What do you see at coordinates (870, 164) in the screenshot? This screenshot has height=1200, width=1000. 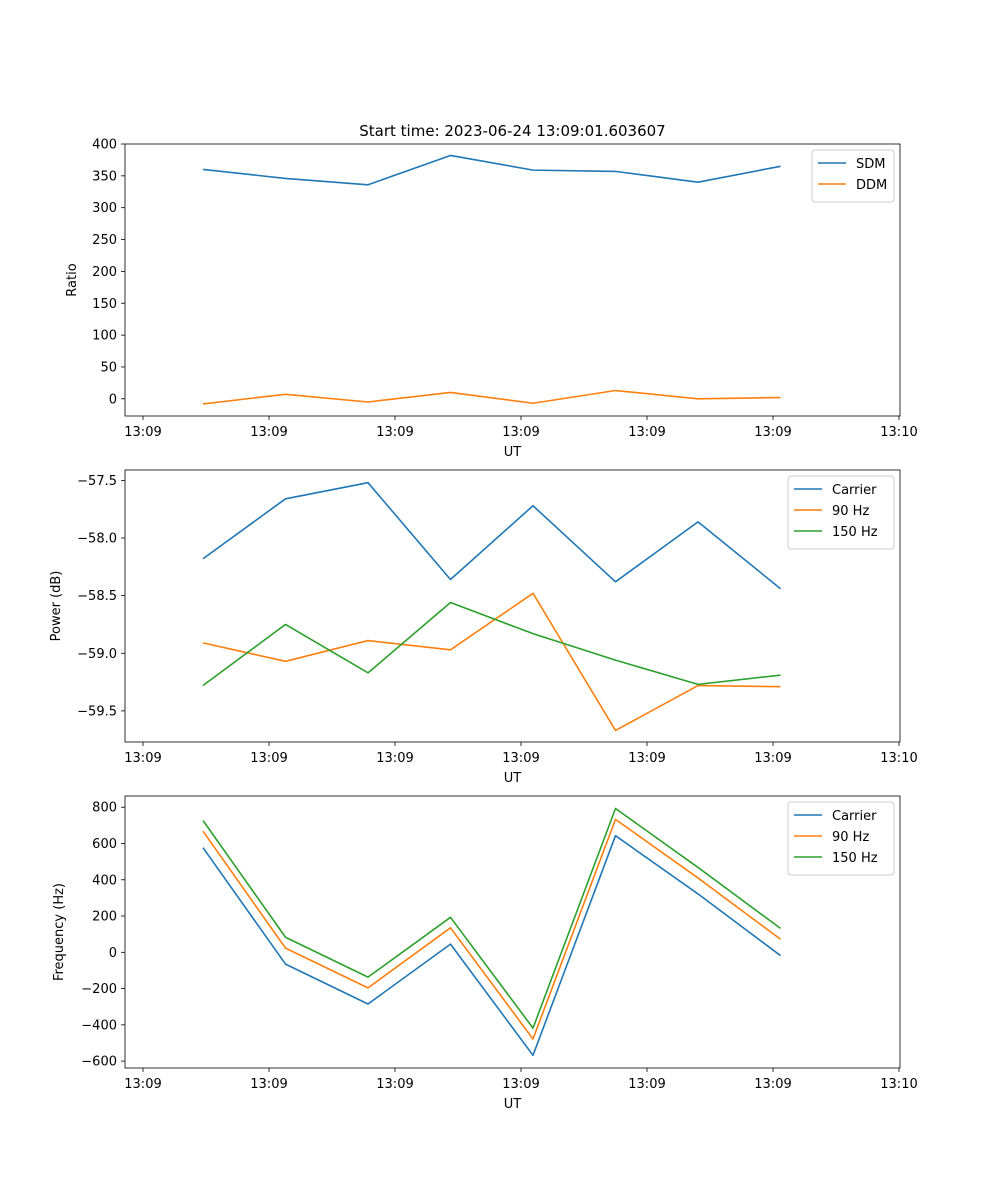 I see `legend-label: SDM` at bounding box center [870, 164].